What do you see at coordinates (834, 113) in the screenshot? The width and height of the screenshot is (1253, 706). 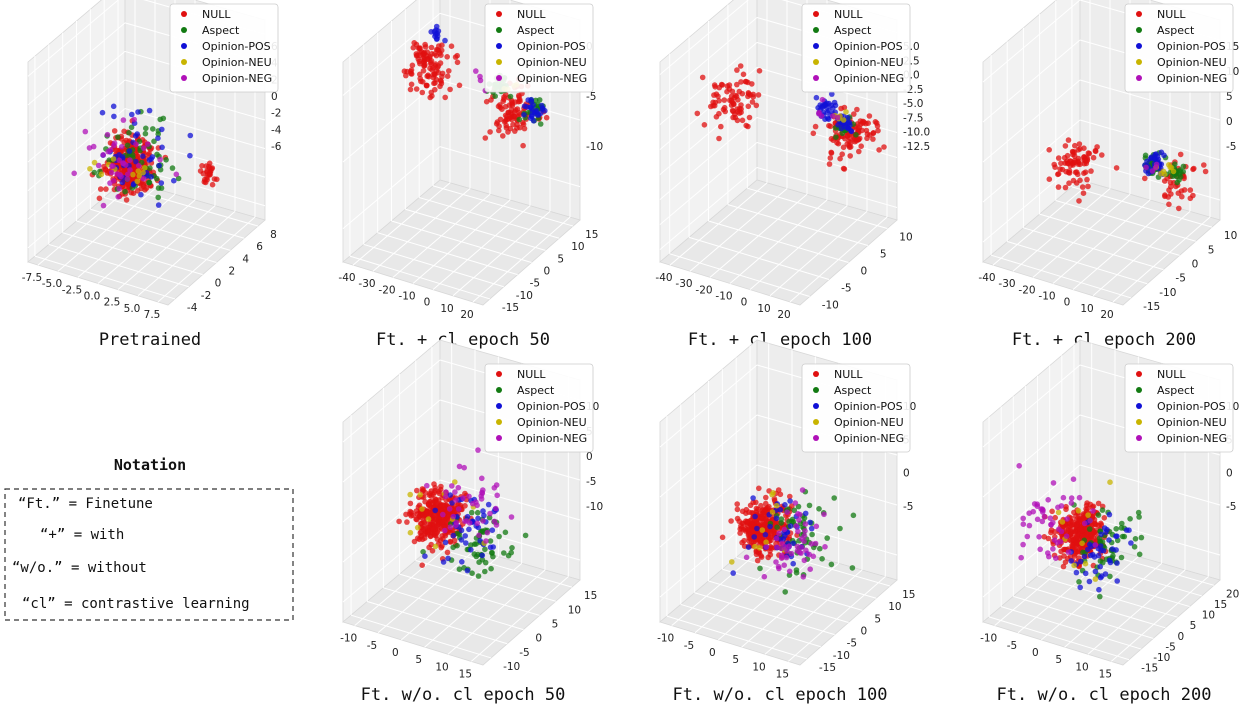 I see `series-opinion-pos` at bounding box center [834, 113].